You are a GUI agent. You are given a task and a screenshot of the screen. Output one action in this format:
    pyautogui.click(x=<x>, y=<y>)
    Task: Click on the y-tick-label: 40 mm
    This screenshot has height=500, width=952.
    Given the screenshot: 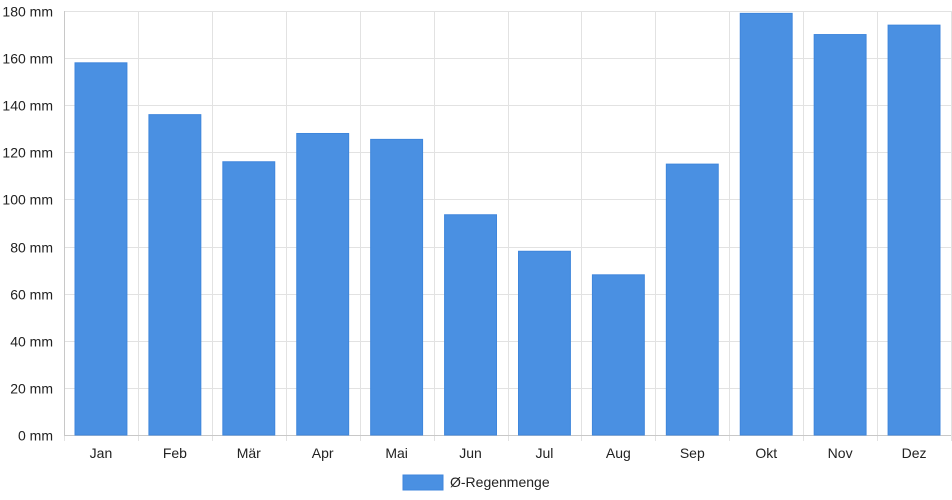 What is the action you would take?
    pyautogui.click(x=31, y=342)
    